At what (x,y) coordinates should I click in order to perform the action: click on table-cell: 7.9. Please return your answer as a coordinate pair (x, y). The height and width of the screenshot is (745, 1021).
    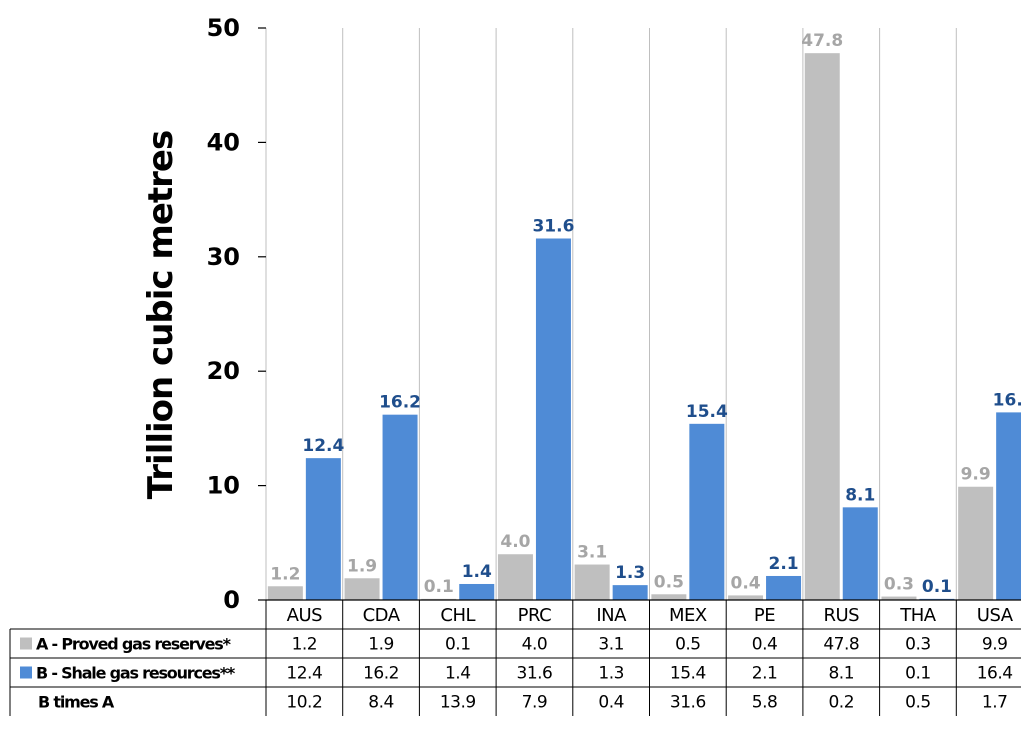
    Looking at the image, I should click on (535, 703).